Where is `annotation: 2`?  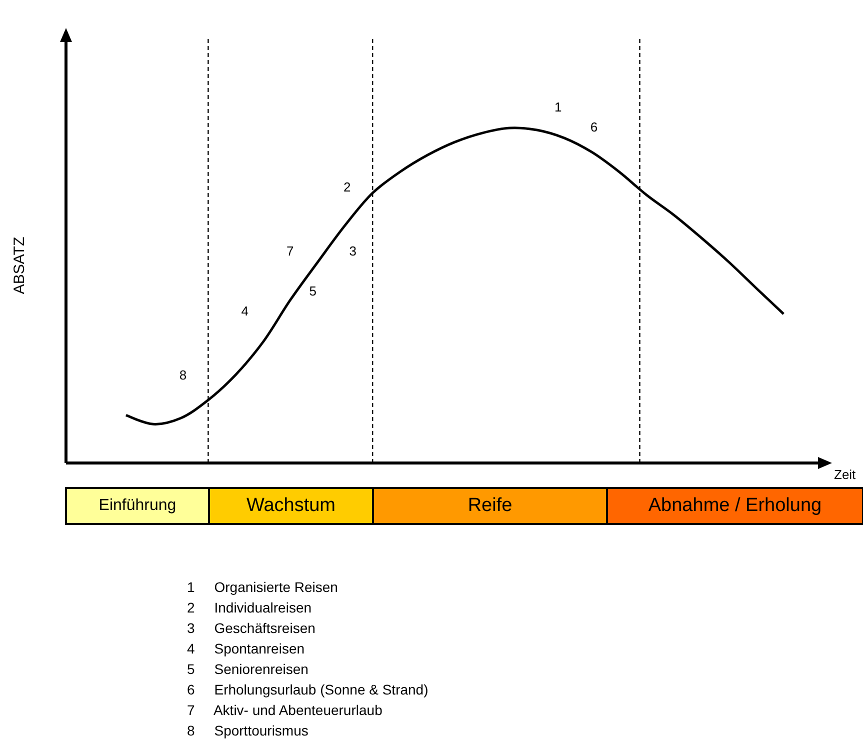
annotation: 2 is located at coordinates (347, 187).